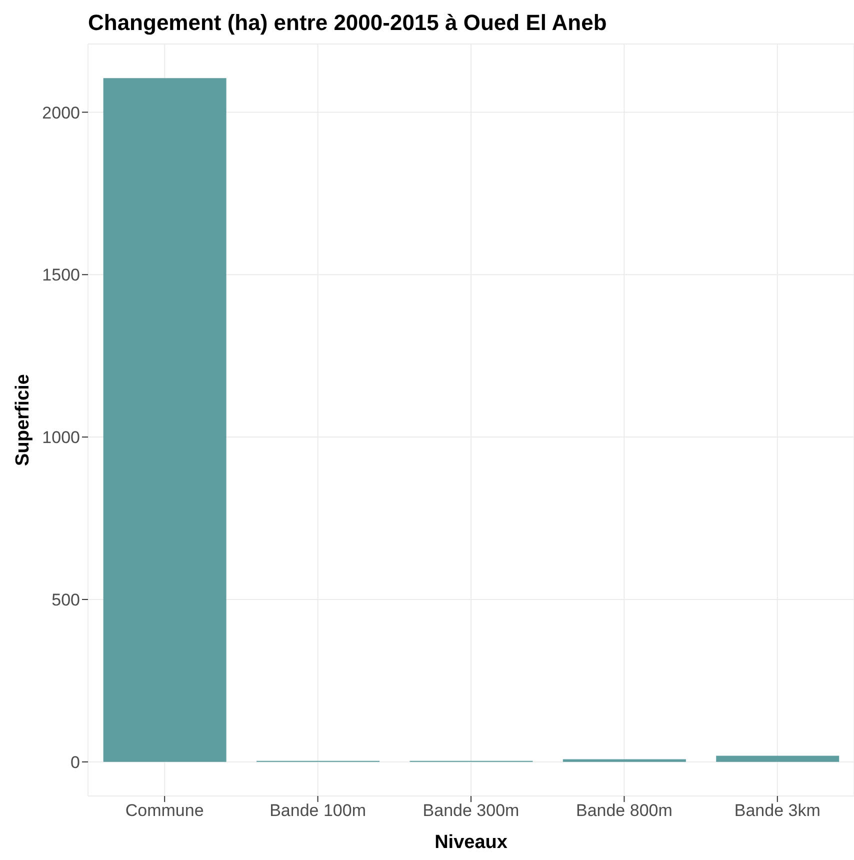  Describe the element at coordinates (471, 842) in the screenshot. I see `x-axis-title: Niveaux` at that location.